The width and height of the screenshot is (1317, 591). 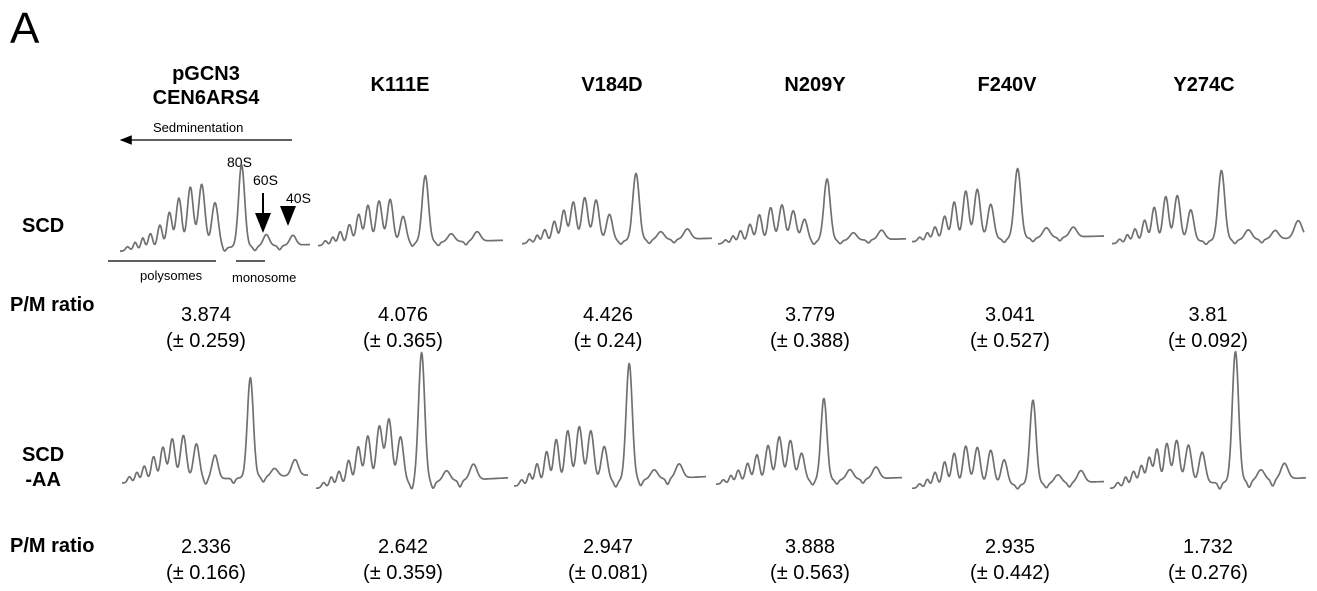 What do you see at coordinates (43, 480) in the screenshot?
I see `row-label-line2: -AA` at bounding box center [43, 480].